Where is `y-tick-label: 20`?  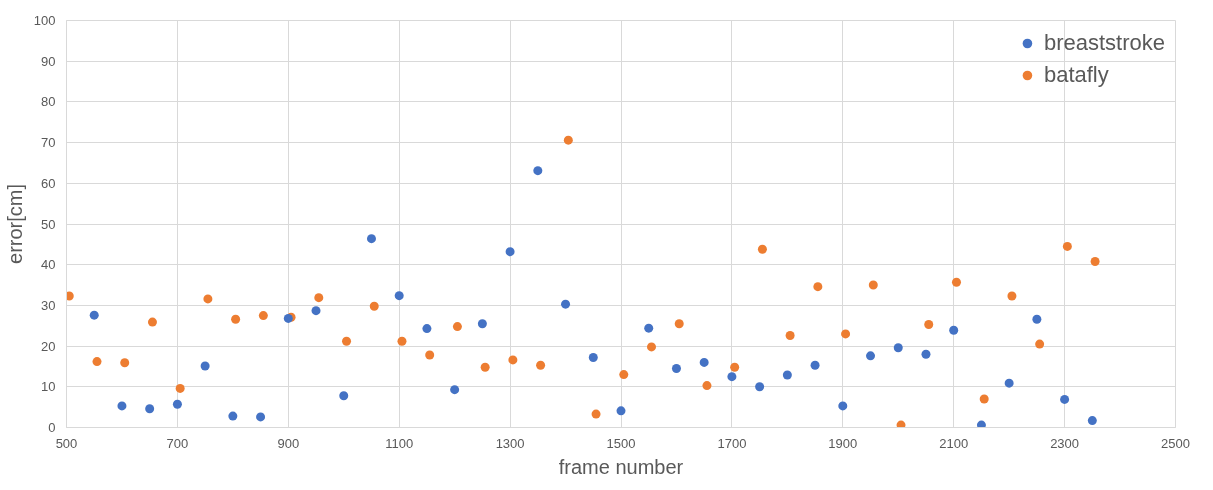
y-tick-label: 20 is located at coordinates (48, 346).